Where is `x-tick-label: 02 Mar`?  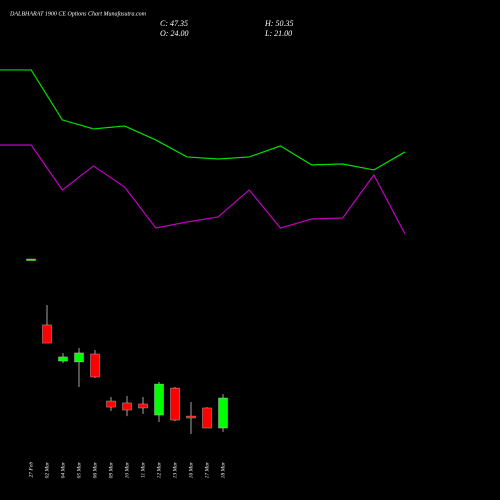
x-tick-label: 02 Mar is located at coordinates (47, 469).